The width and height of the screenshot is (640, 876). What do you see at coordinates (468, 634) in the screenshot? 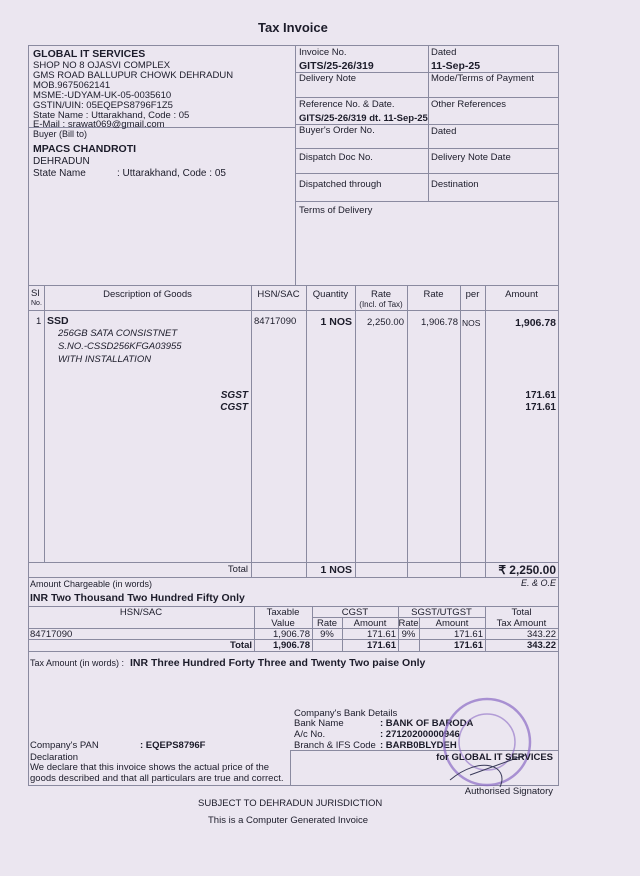
I see `tax-row-sgst-amount: 171.61` at bounding box center [468, 634].